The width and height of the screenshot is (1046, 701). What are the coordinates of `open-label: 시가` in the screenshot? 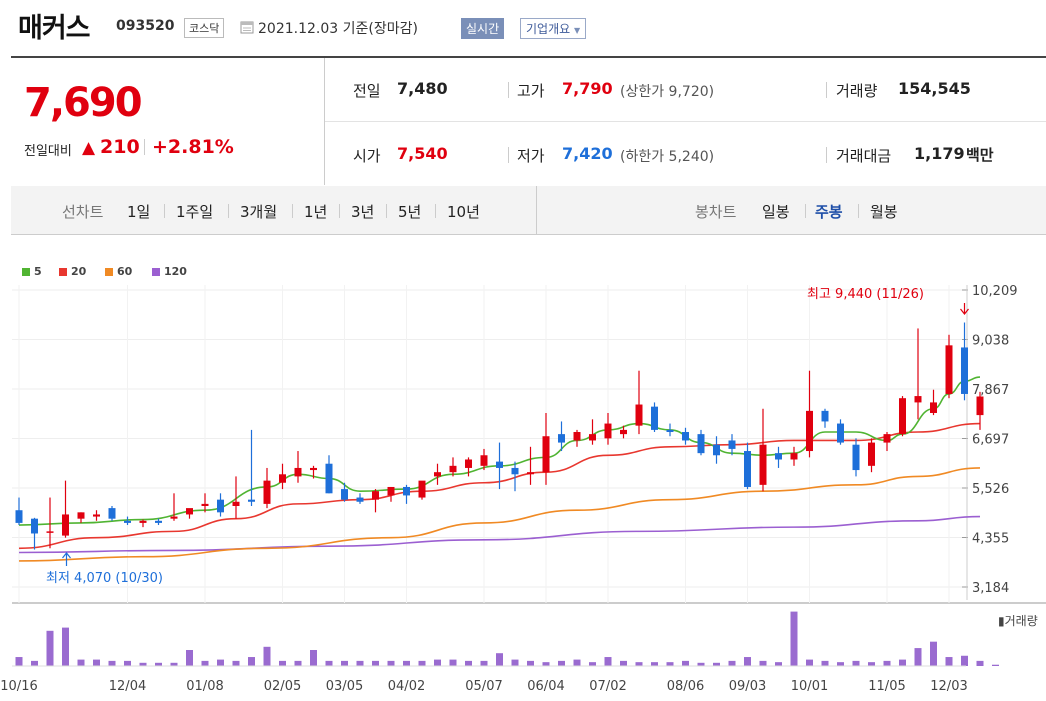 It's located at (367, 156).